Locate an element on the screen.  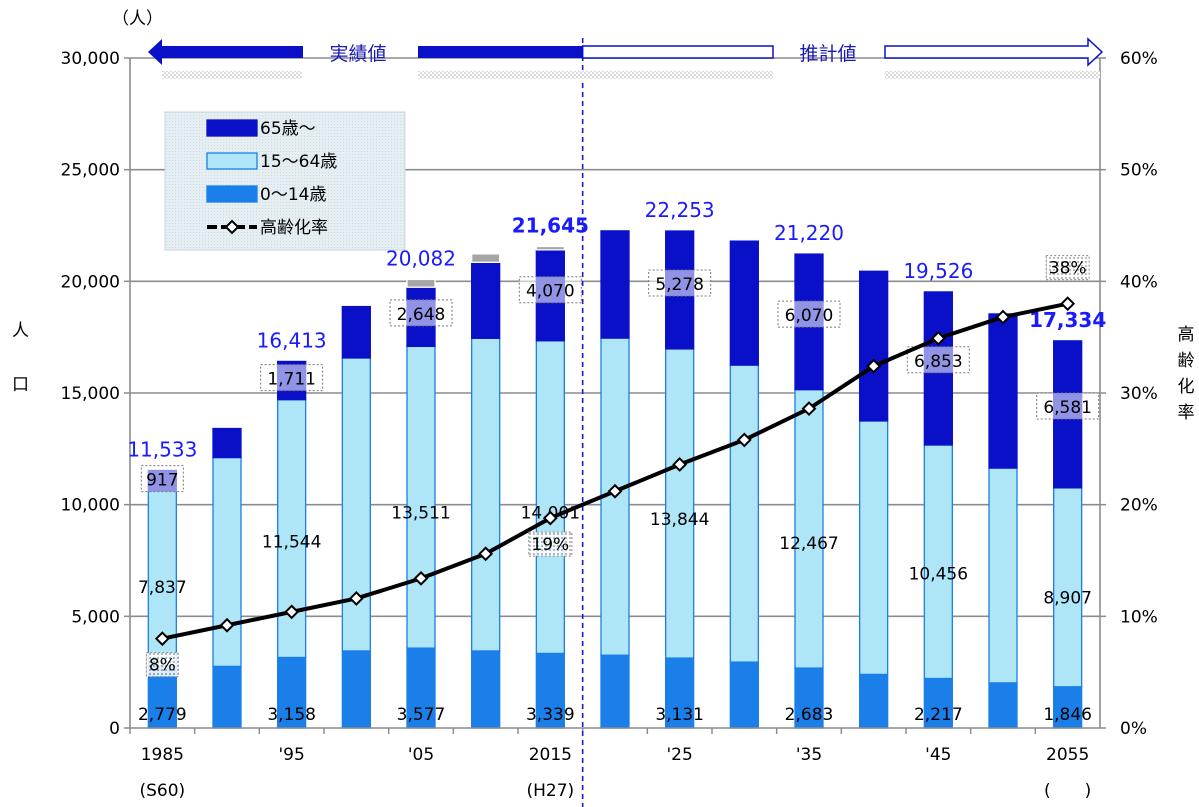
legend-box is located at coordinates (285, 181).